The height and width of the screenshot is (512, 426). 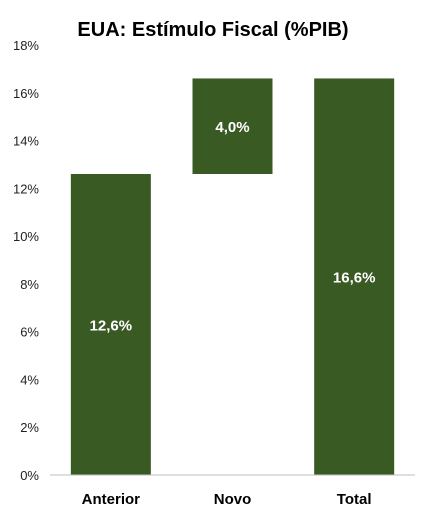 I want to click on bar-anterior, so click(x=110, y=324).